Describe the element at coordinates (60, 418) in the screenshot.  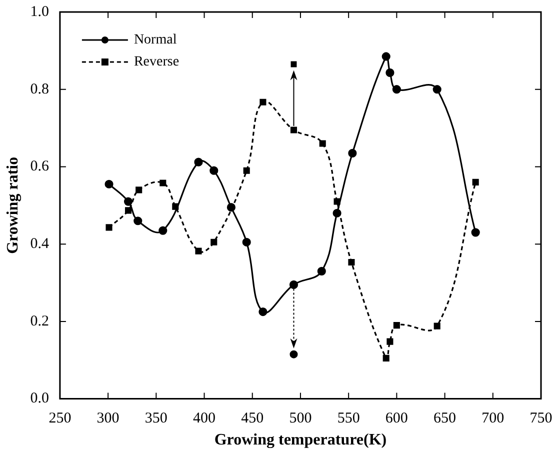
I see `x-tick-label: 250` at that location.